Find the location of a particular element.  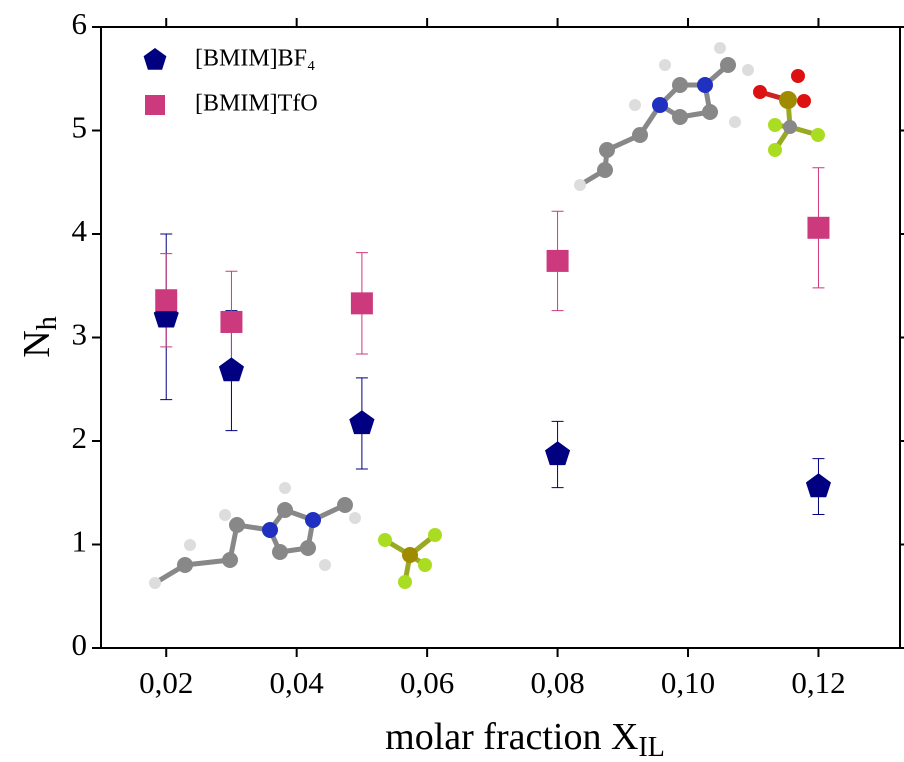

x-axis-label: molar fraction XIL is located at coordinates (525, 739).